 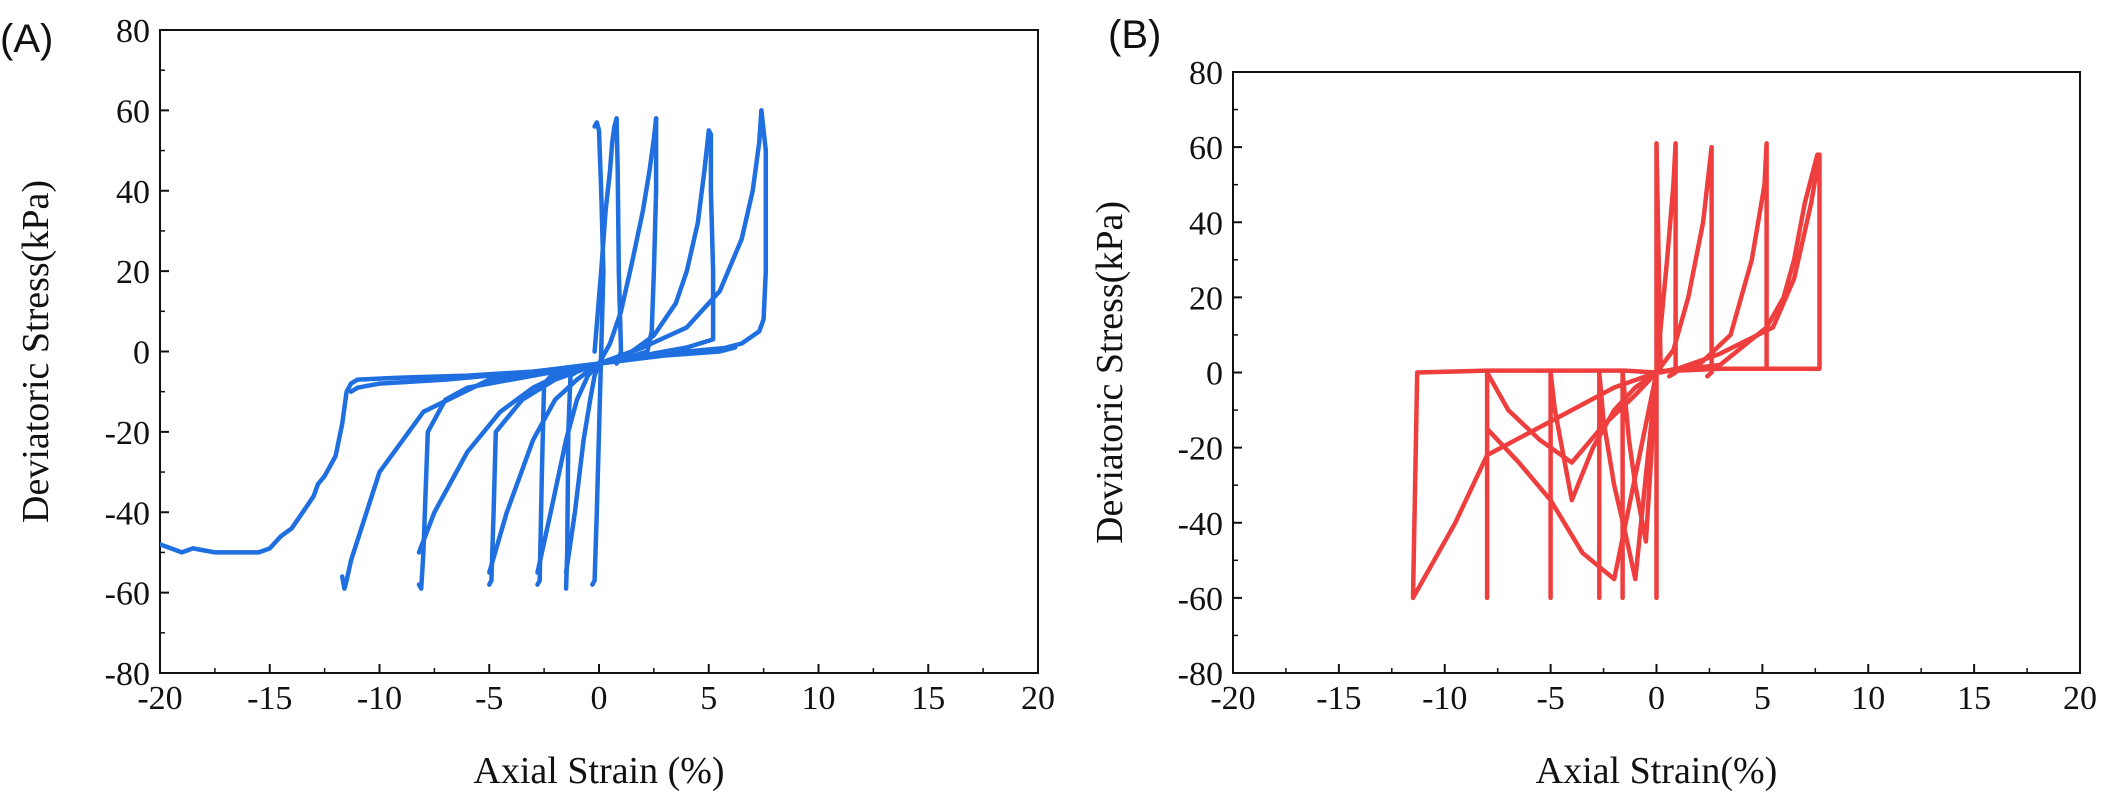 I want to click on panel-label: (A), so click(x=26, y=39).